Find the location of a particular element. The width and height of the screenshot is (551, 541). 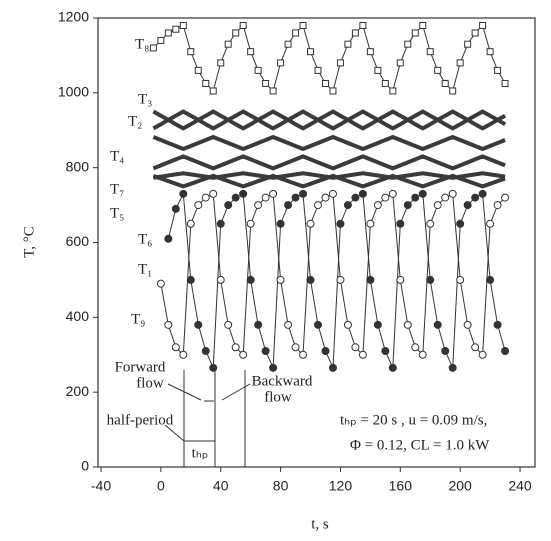

annotation: Φ = 0.12, CL = 1.0 kW is located at coordinates (420, 445).